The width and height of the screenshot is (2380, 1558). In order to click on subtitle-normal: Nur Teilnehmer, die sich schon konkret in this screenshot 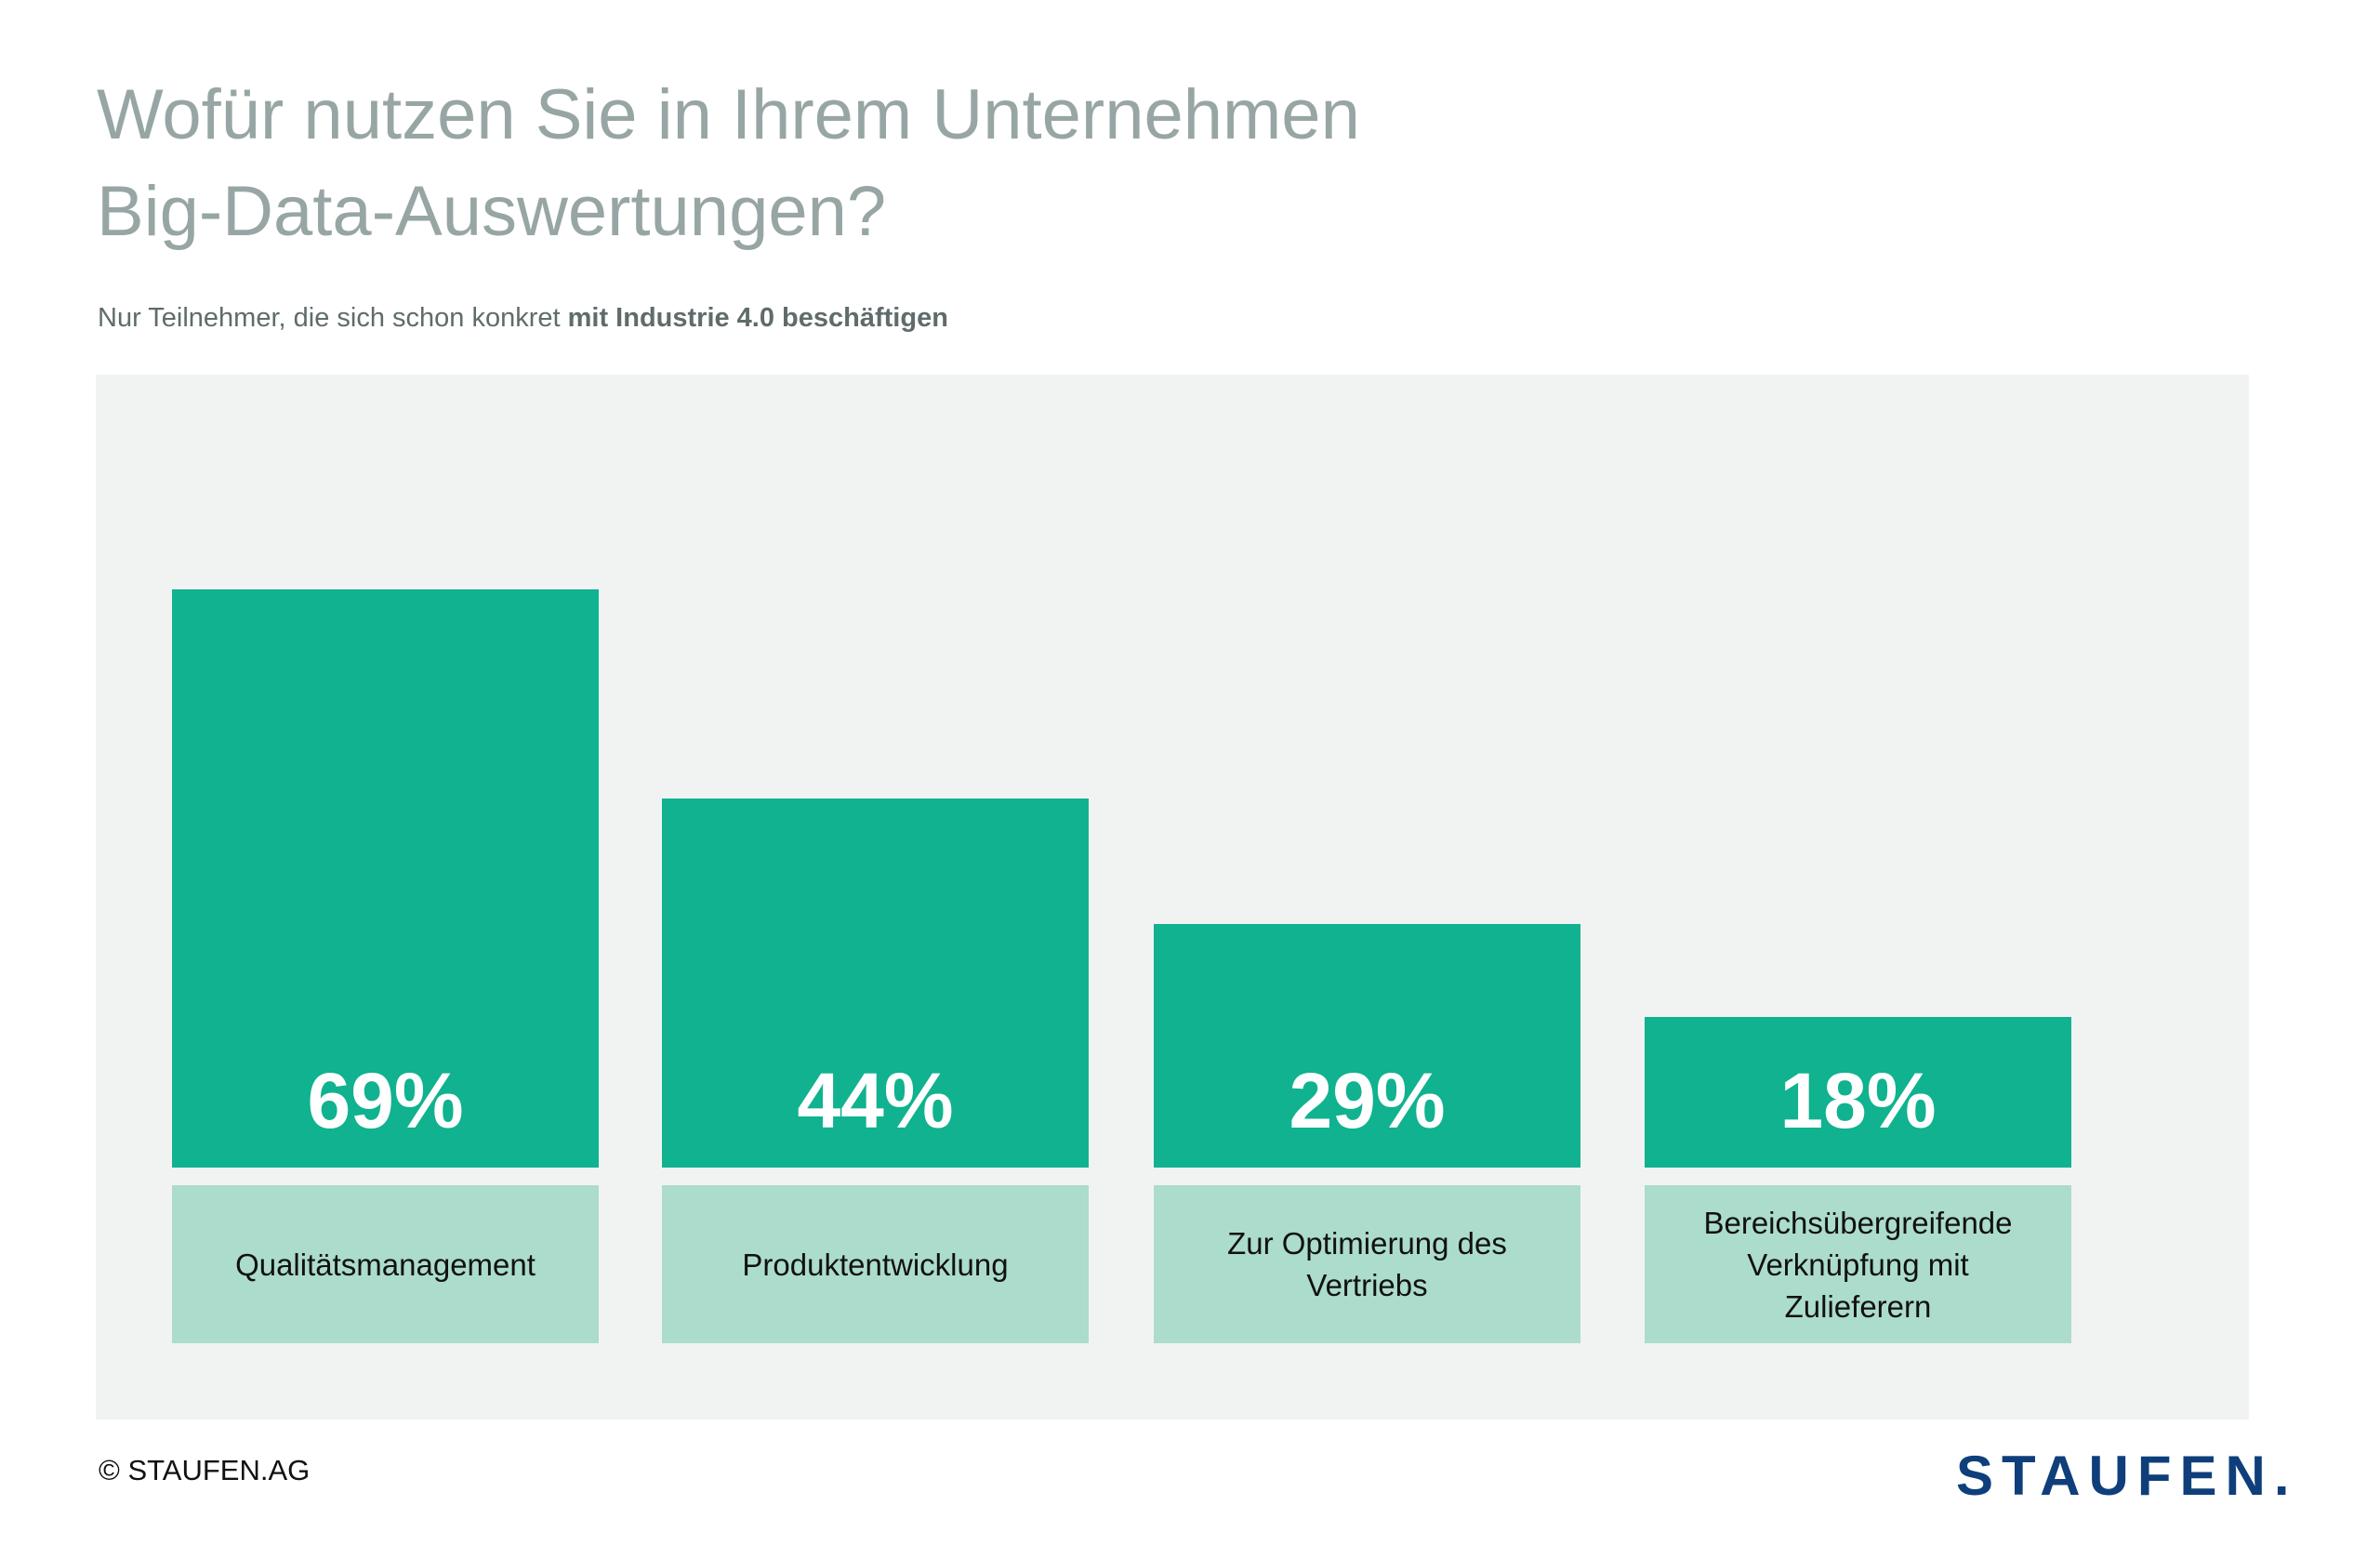, I will do `click(333, 318)`.